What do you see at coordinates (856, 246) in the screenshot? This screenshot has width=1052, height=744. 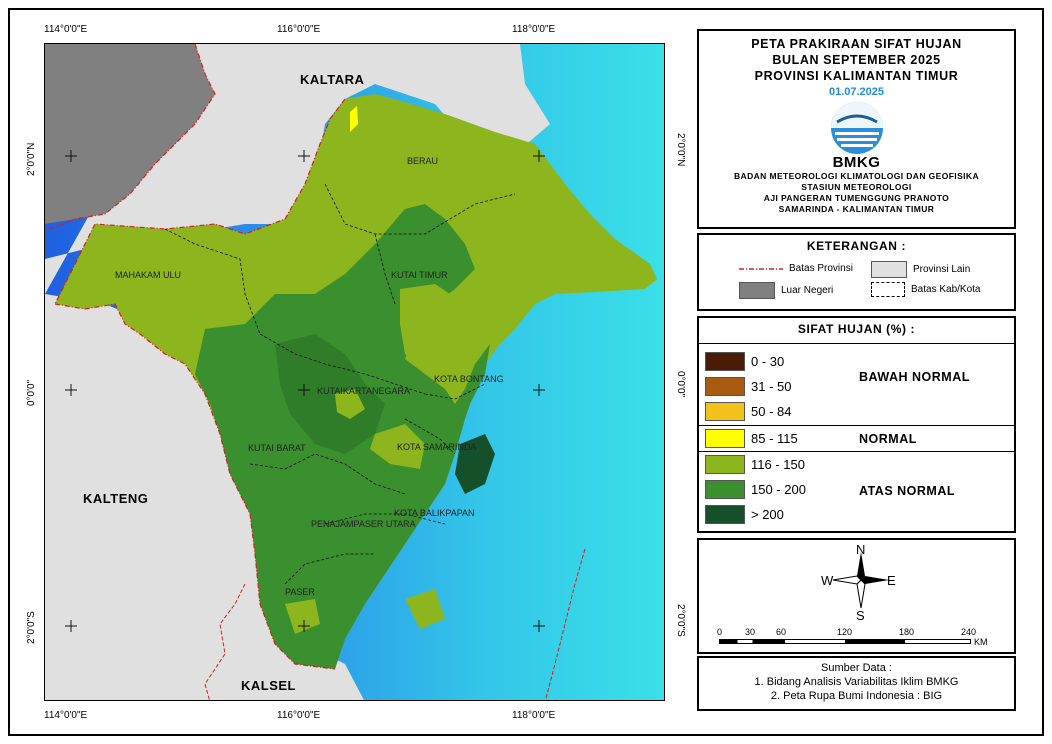 I see `legend-title: KETERANGAN :` at bounding box center [856, 246].